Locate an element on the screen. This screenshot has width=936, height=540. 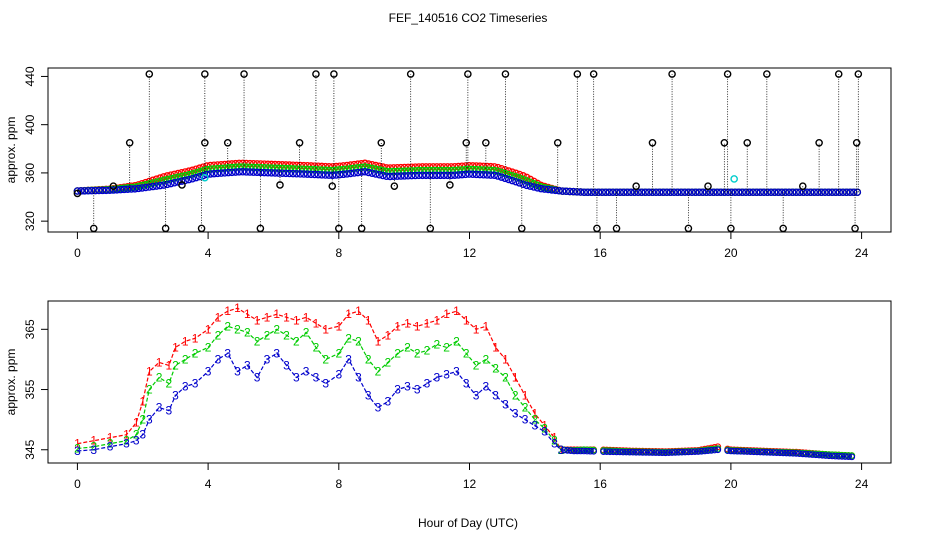
top-x-tick-label: 4 is located at coordinates (208, 253).